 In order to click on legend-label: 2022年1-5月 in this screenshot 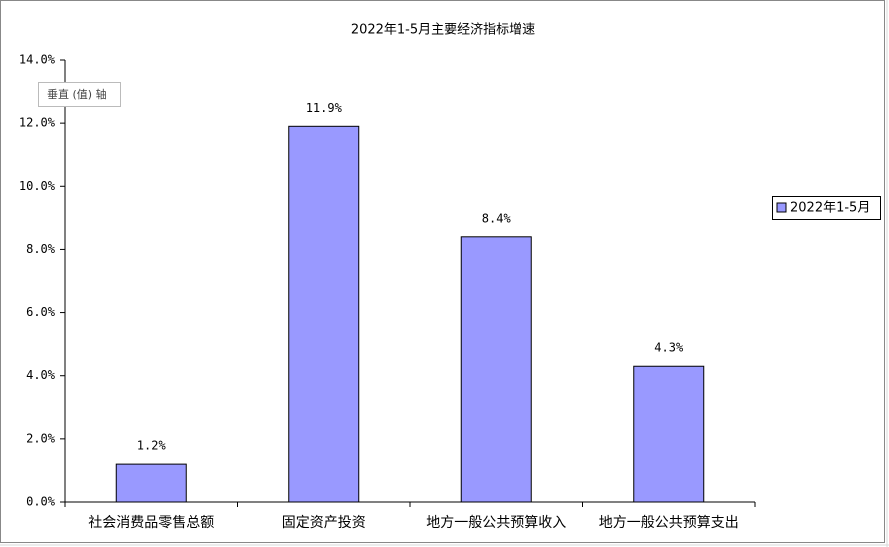, I will do `click(830, 208)`.